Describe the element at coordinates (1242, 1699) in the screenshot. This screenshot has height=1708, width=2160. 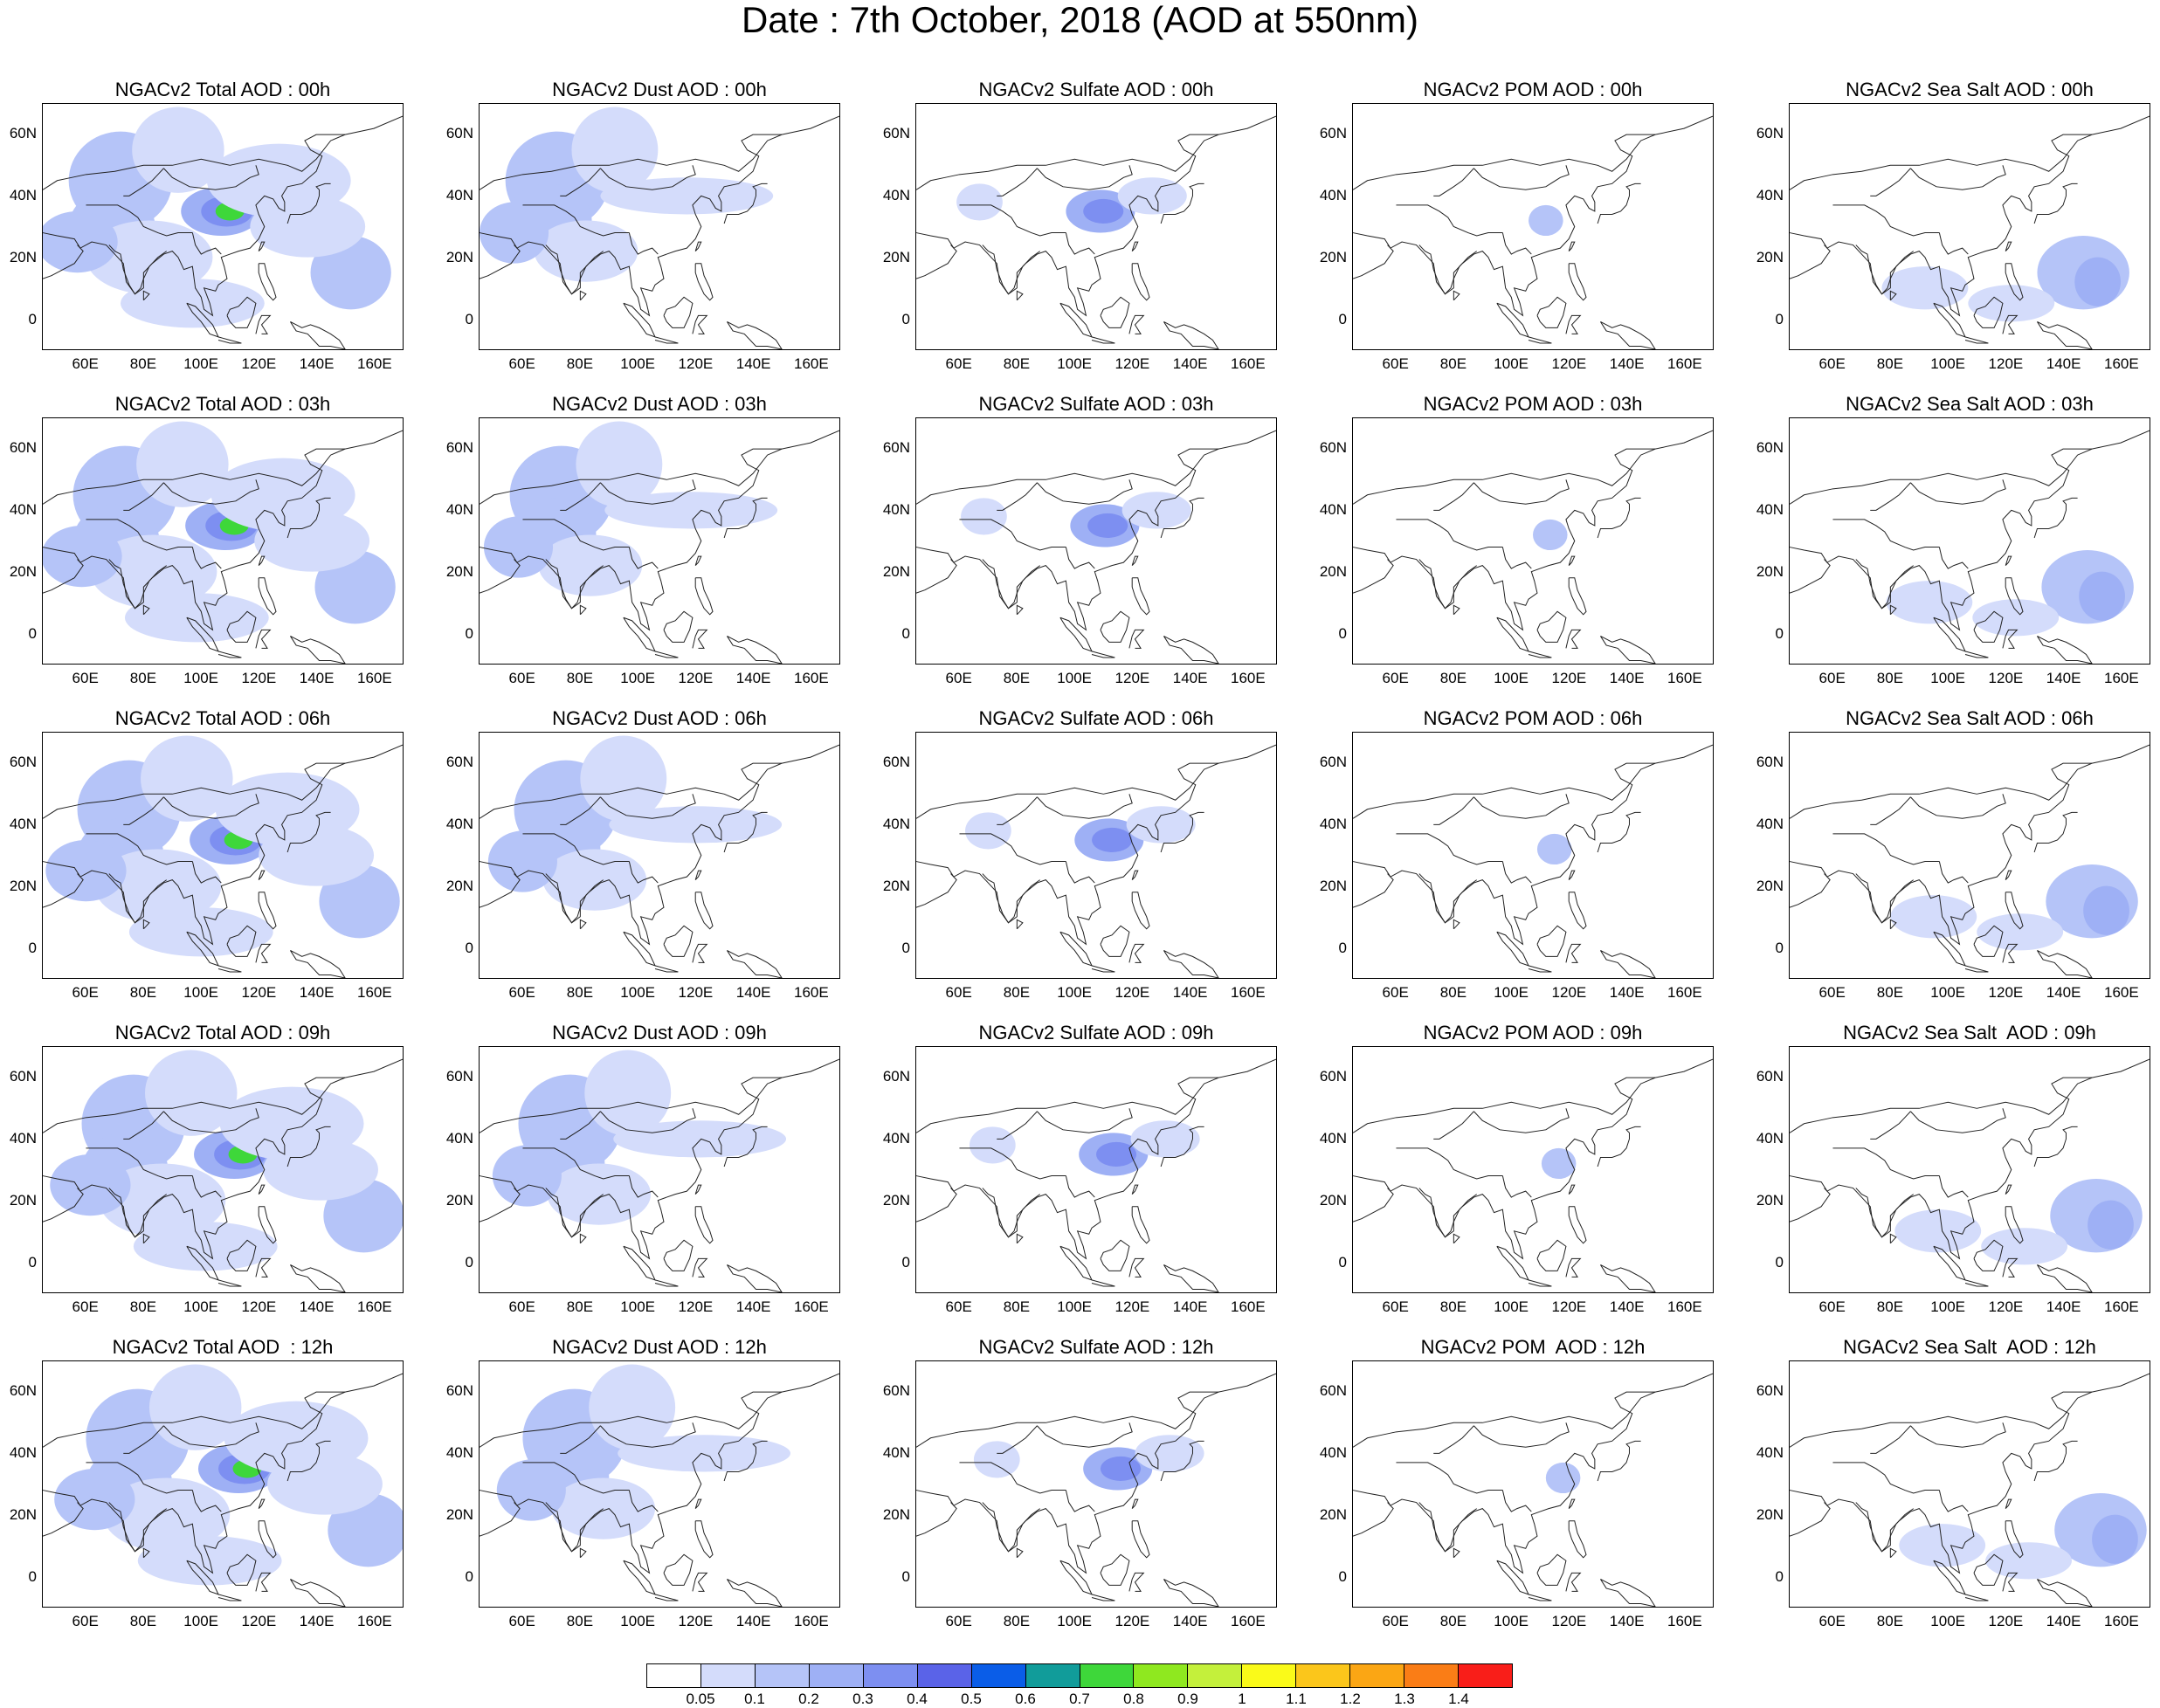
I see `colorbar-label: 1` at that location.